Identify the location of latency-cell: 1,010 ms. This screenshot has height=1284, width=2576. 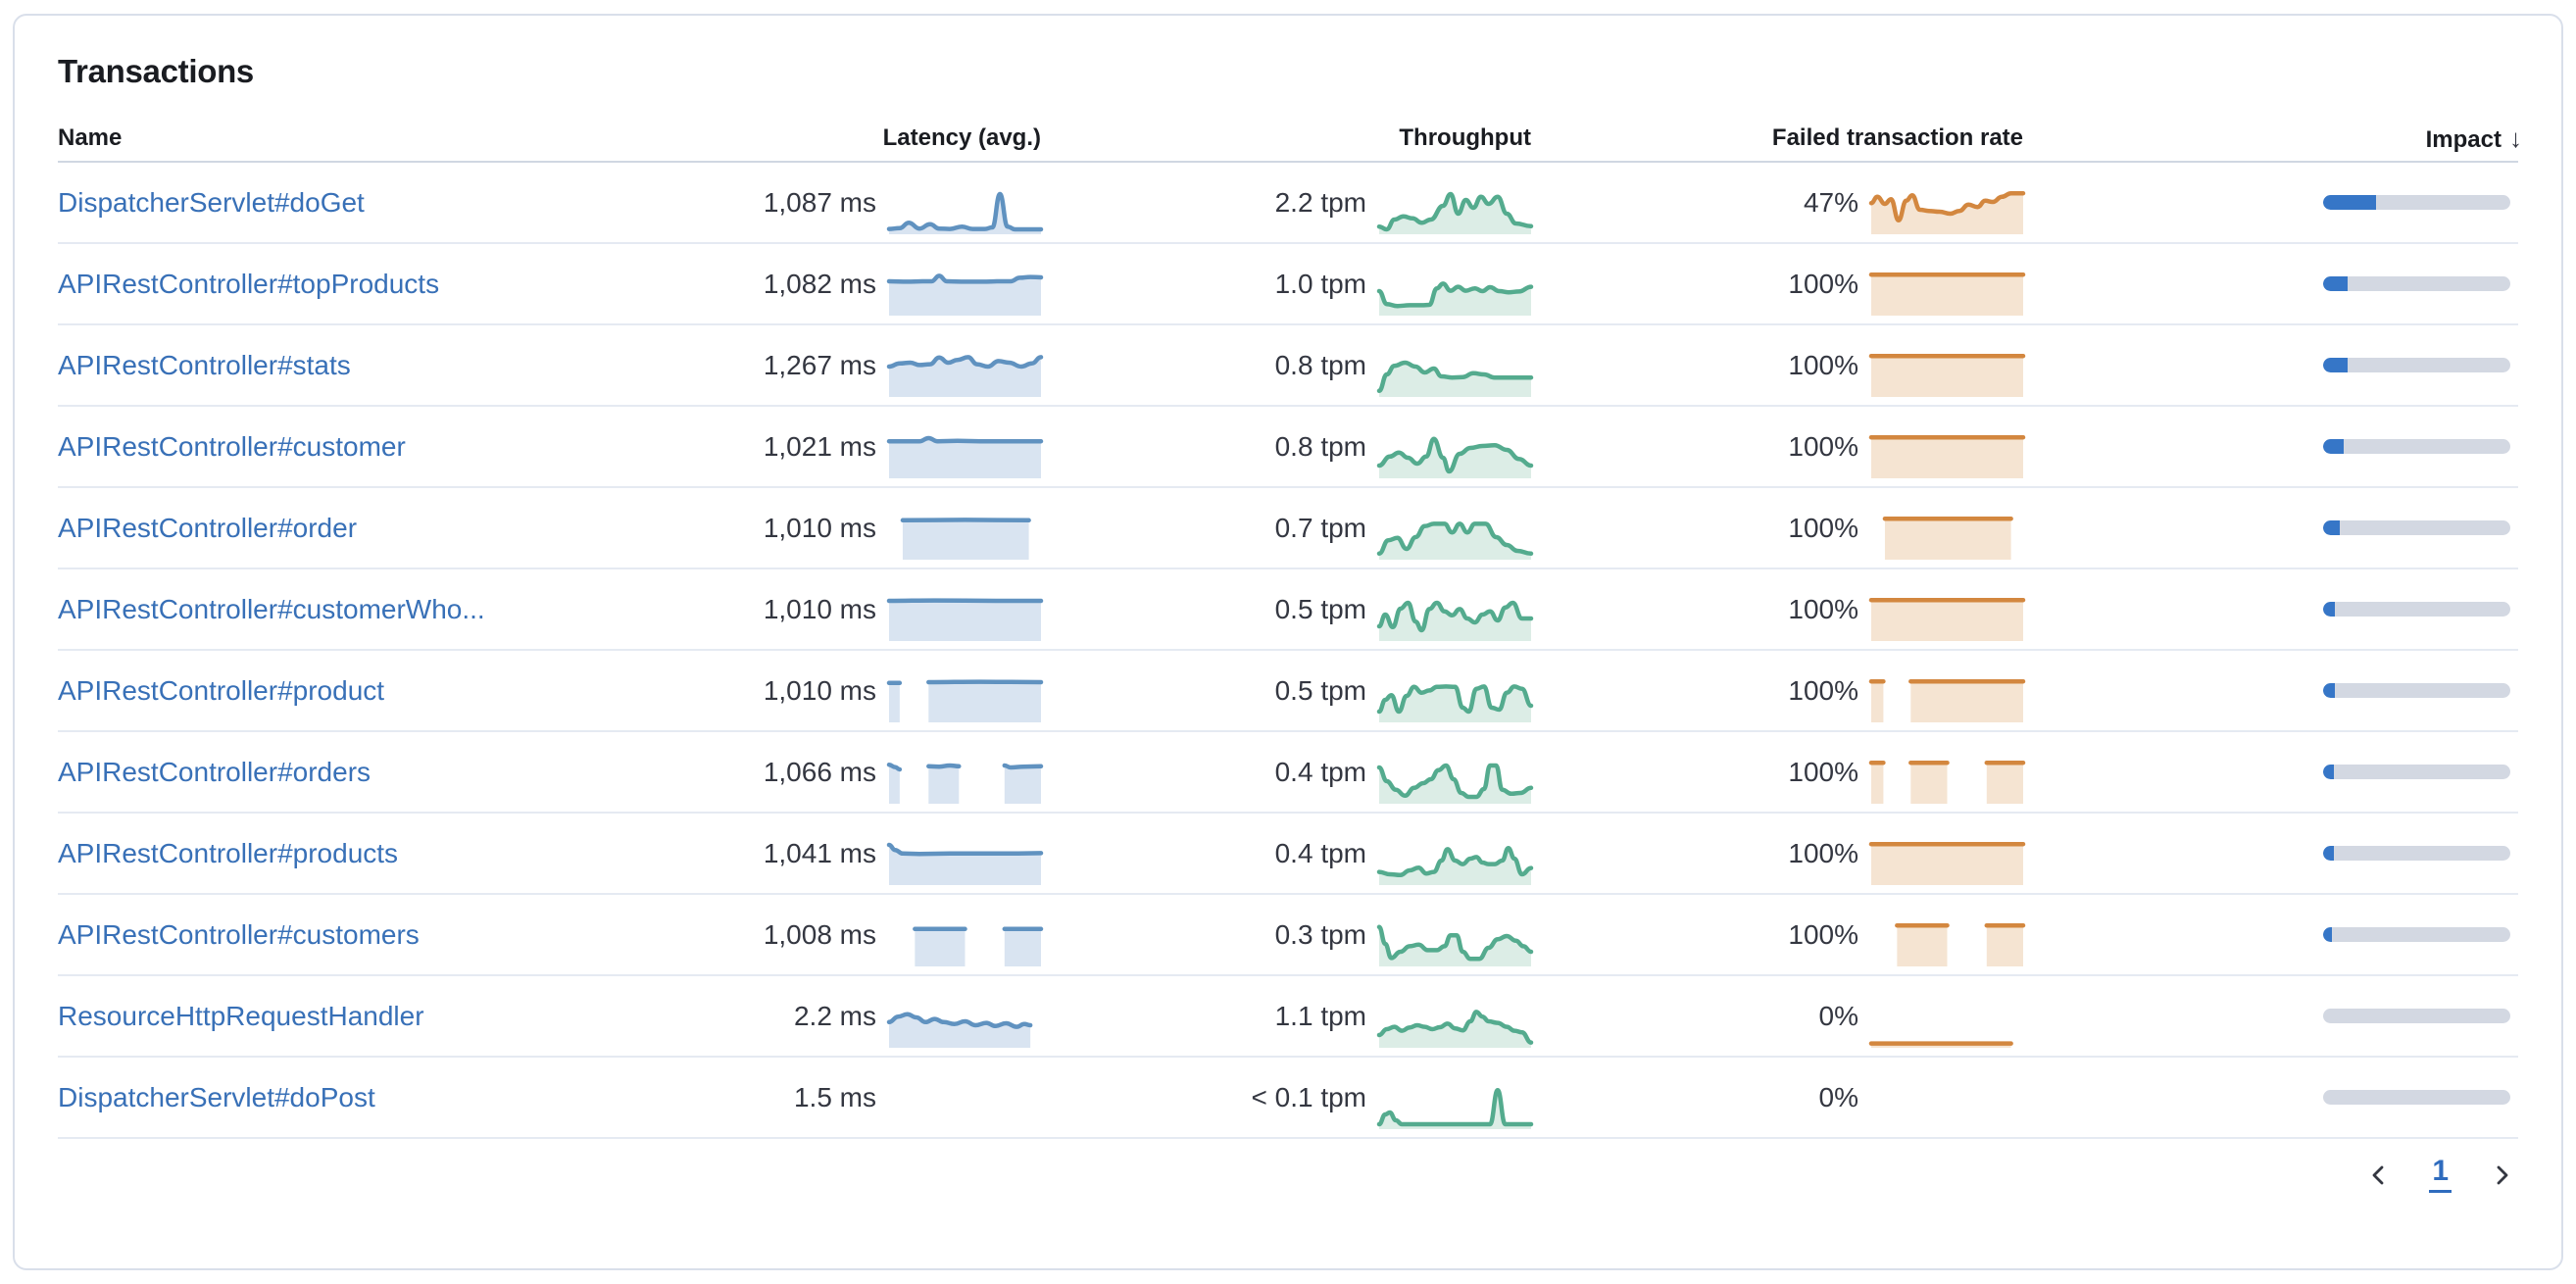
(874, 533).